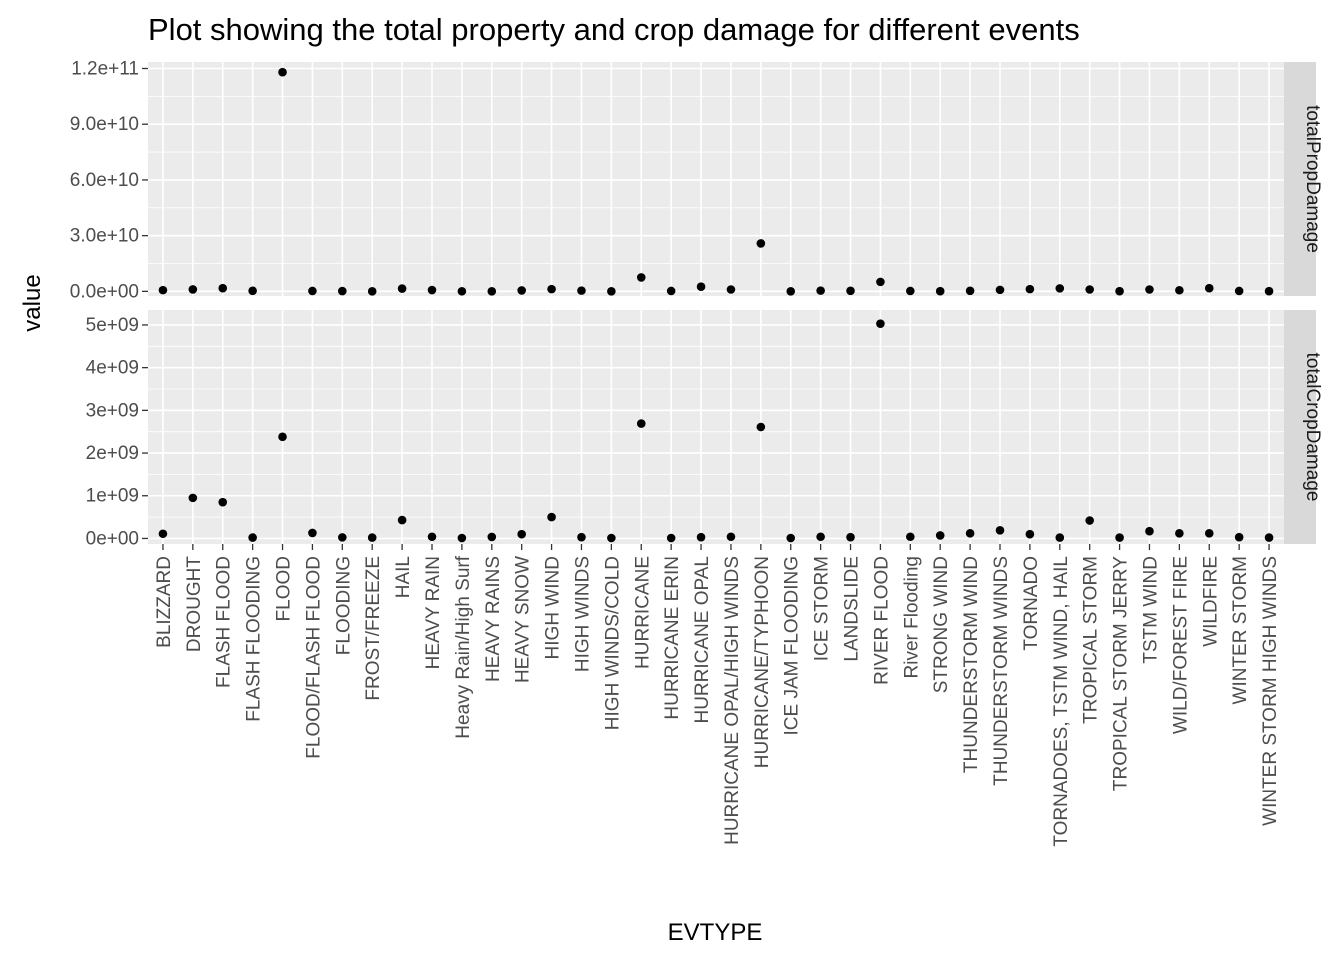 This screenshot has height=960, width=1344. What do you see at coordinates (642, 612) in the screenshot?
I see `x-tick-label: HURRICANE` at bounding box center [642, 612].